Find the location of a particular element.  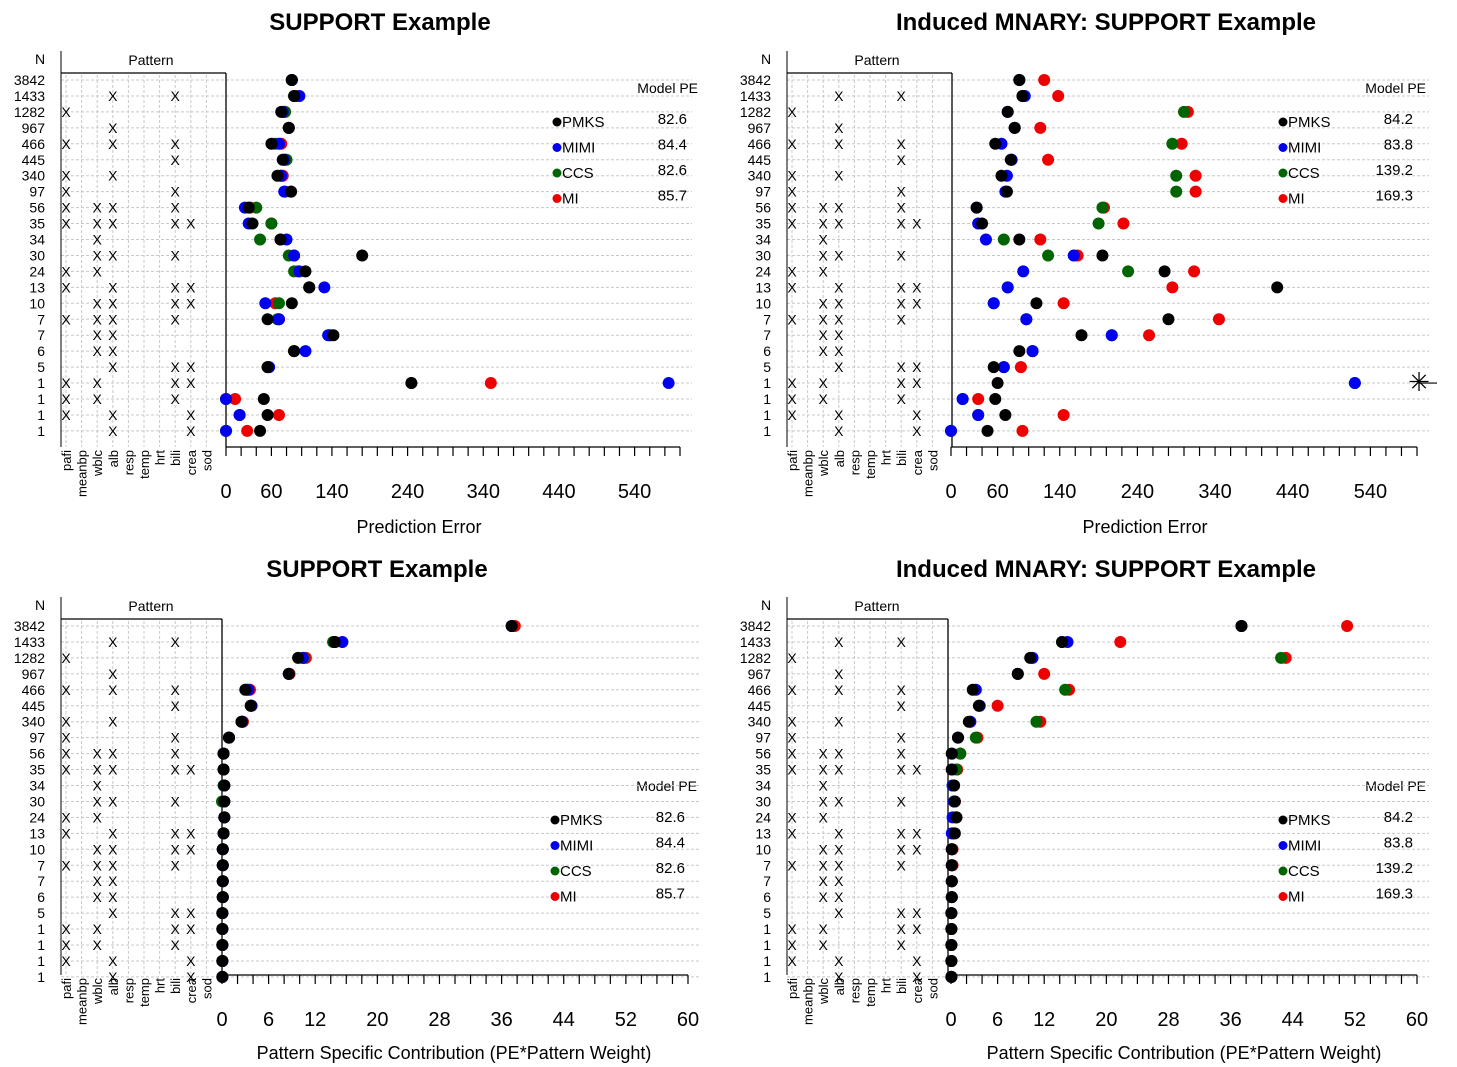

x-tick-label: 0 is located at coordinates (221, 1020).